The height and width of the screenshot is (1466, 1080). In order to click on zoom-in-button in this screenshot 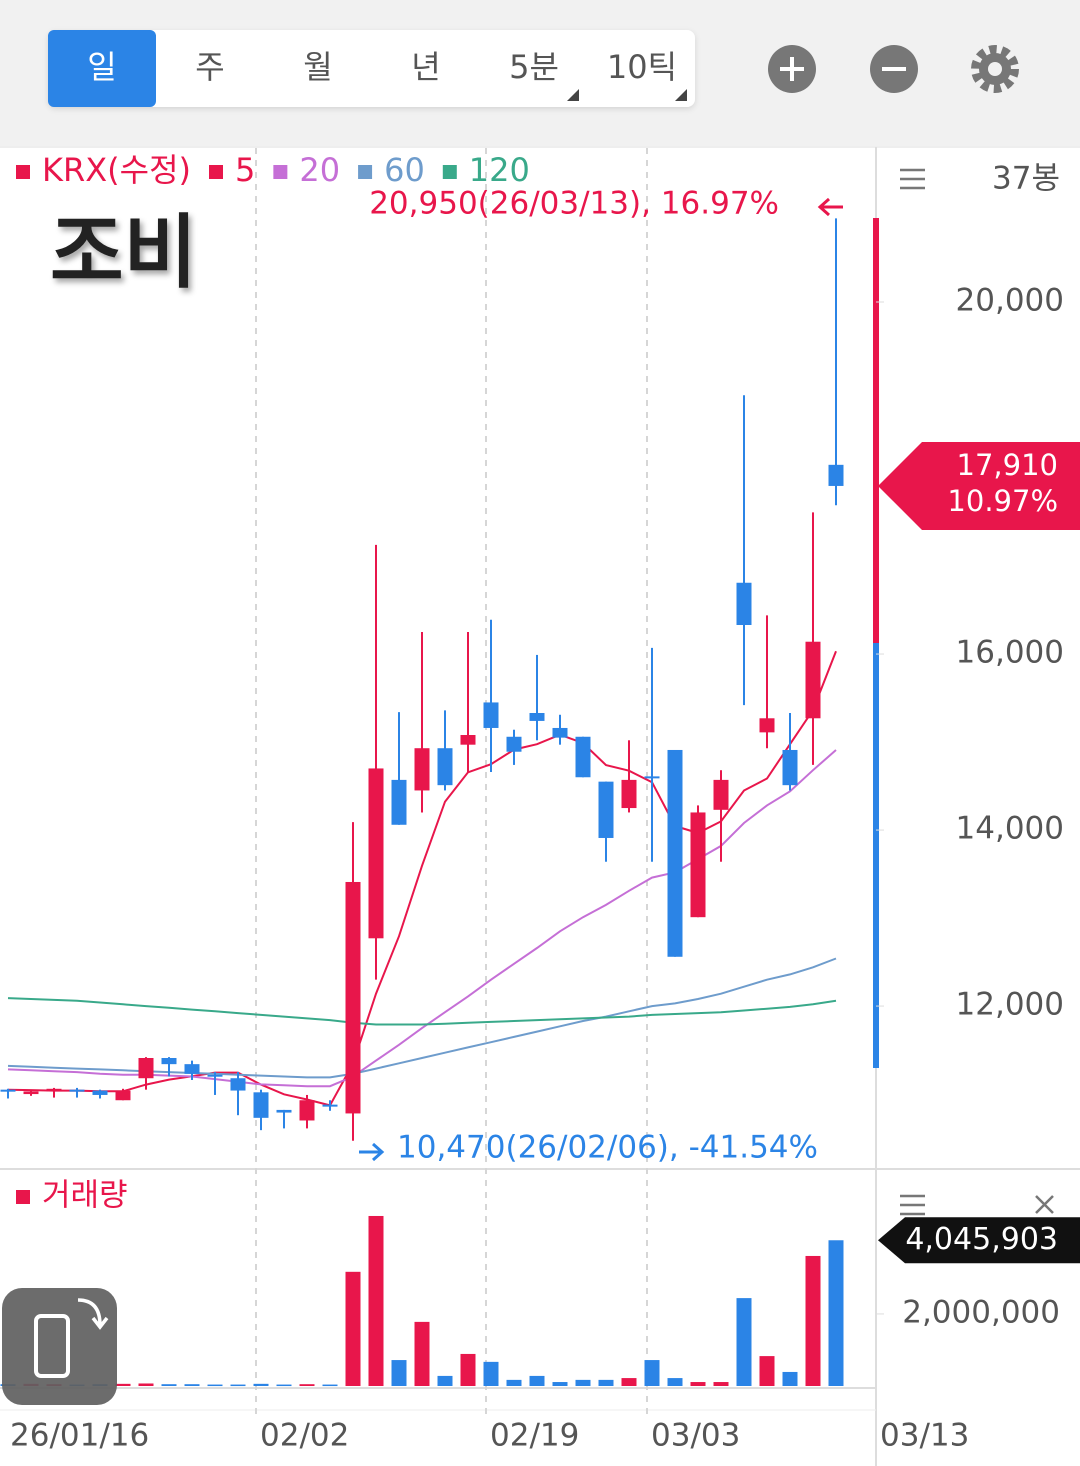, I will do `click(792, 69)`.